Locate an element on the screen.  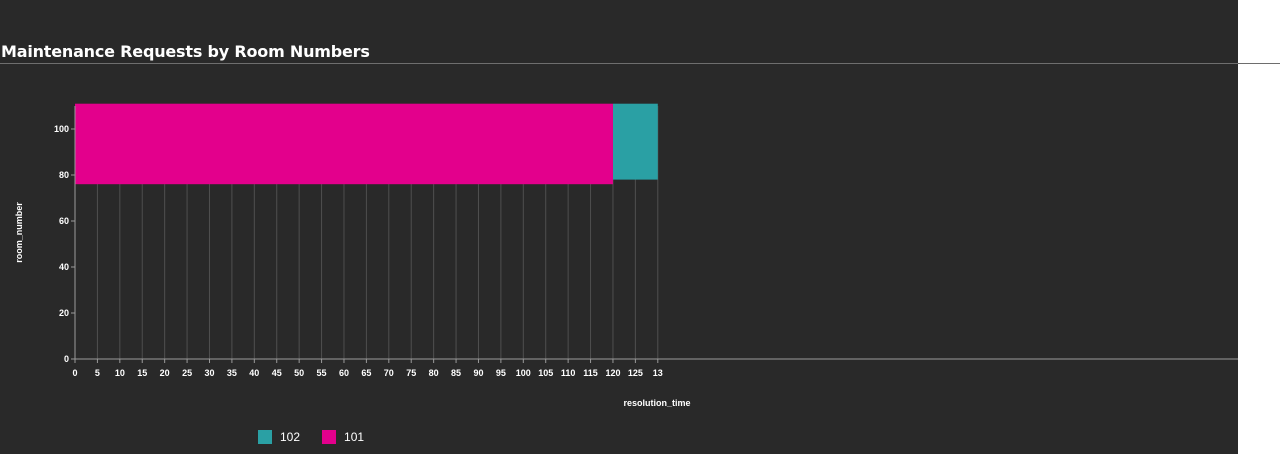
title-divider is located at coordinates (640, 63).